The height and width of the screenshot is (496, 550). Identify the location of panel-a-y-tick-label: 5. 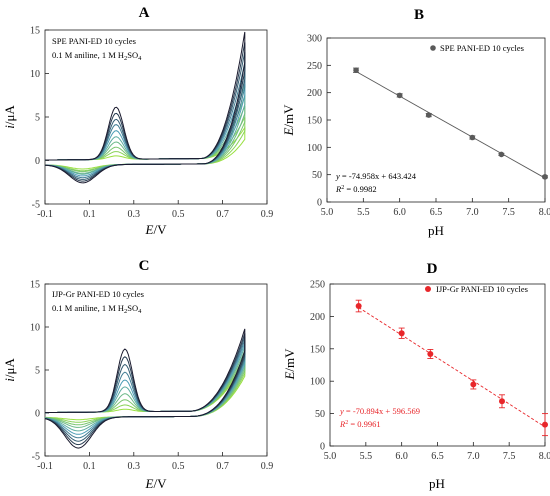
(37, 118).